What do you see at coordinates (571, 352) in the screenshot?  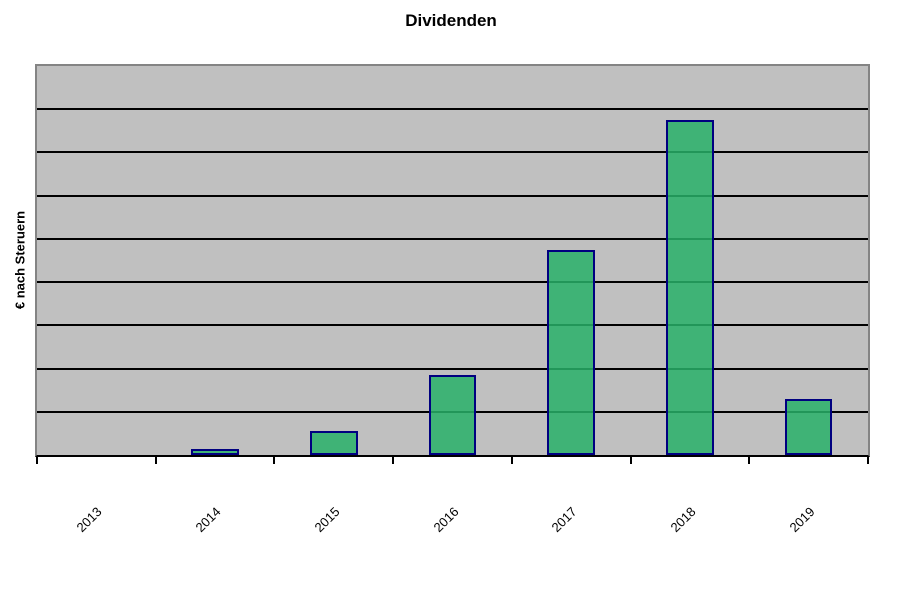 I see `bar-2017` at bounding box center [571, 352].